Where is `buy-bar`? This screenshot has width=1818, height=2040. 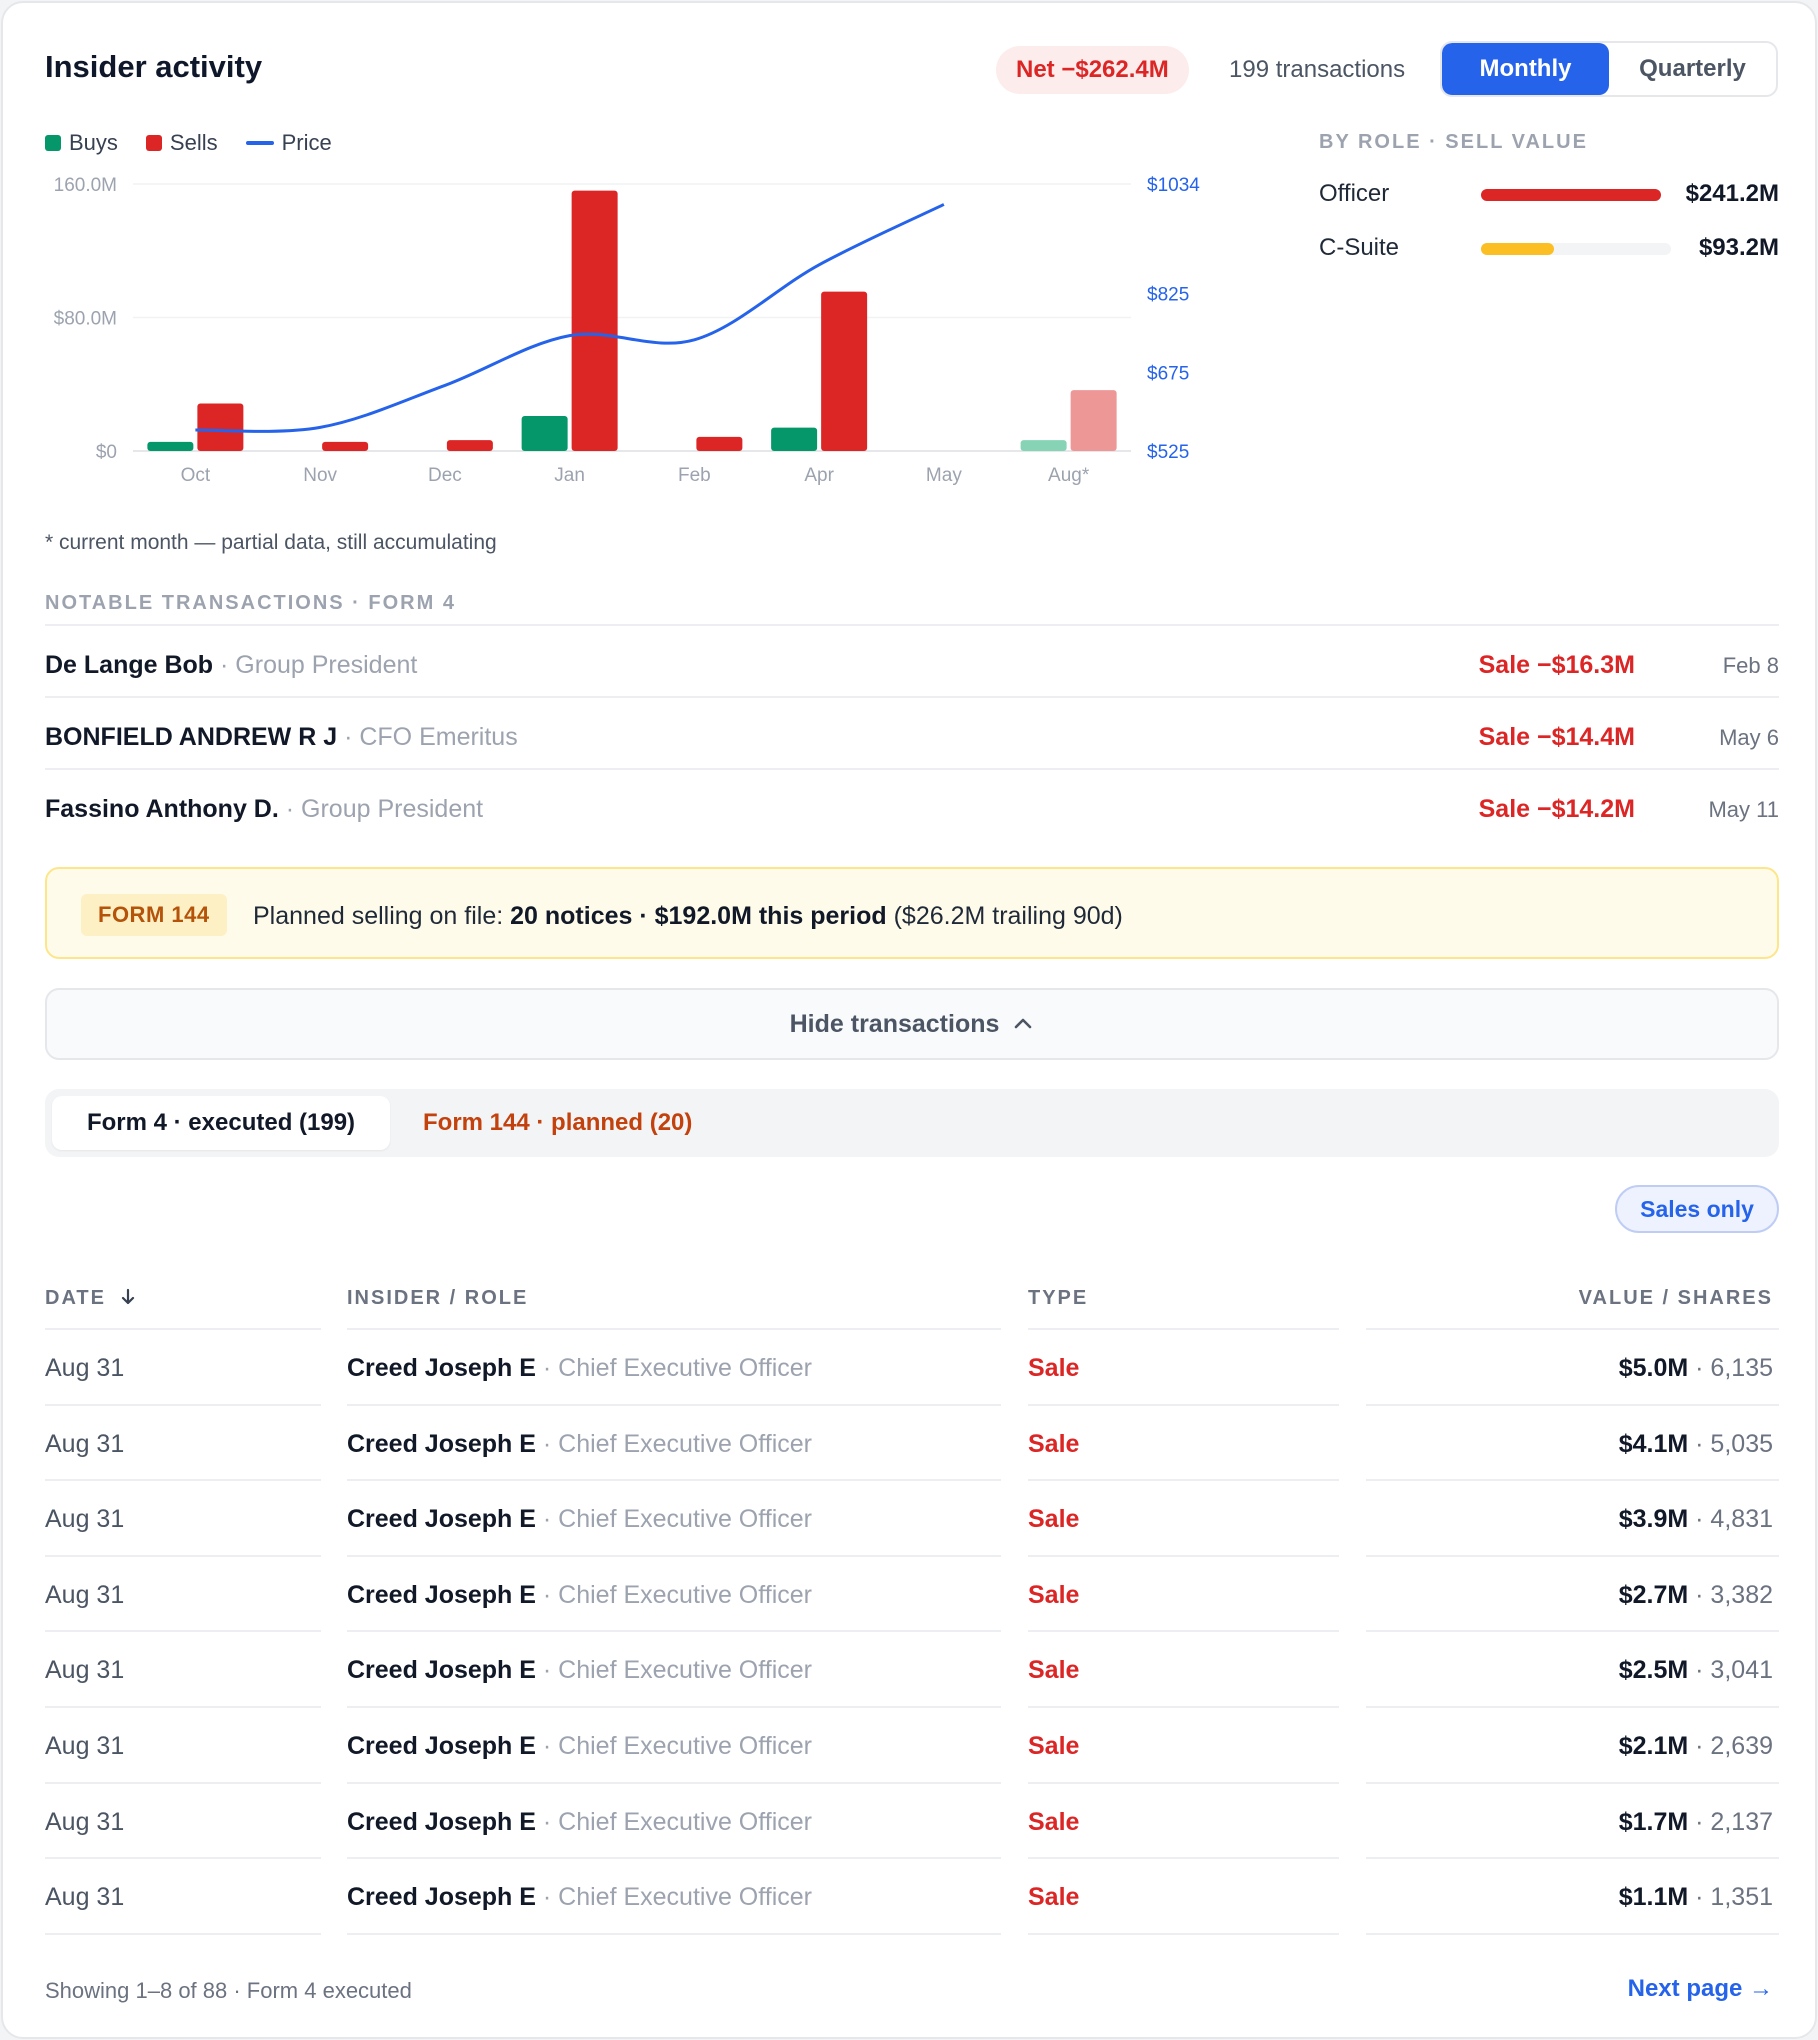 buy-bar is located at coordinates (170, 446).